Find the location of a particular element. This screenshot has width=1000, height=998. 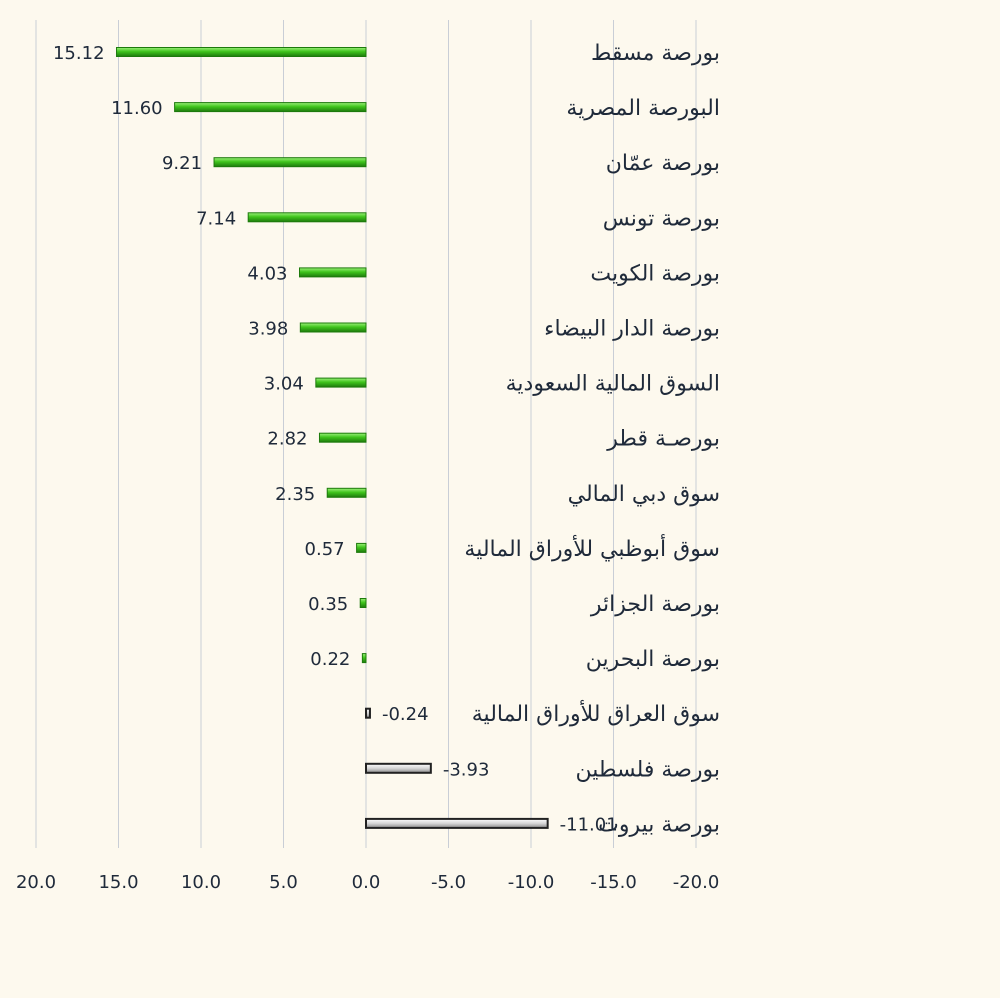

category-label: بورصة الجزائر is located at coordinates (655, 604).